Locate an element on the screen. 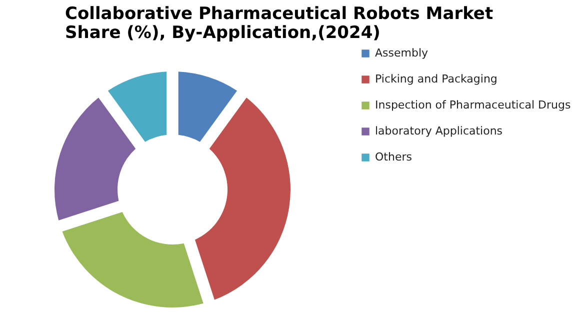 Image resolution: width=576 pixels, height=336 pixels. legend-label: Others is located at coordinates (393, 157).